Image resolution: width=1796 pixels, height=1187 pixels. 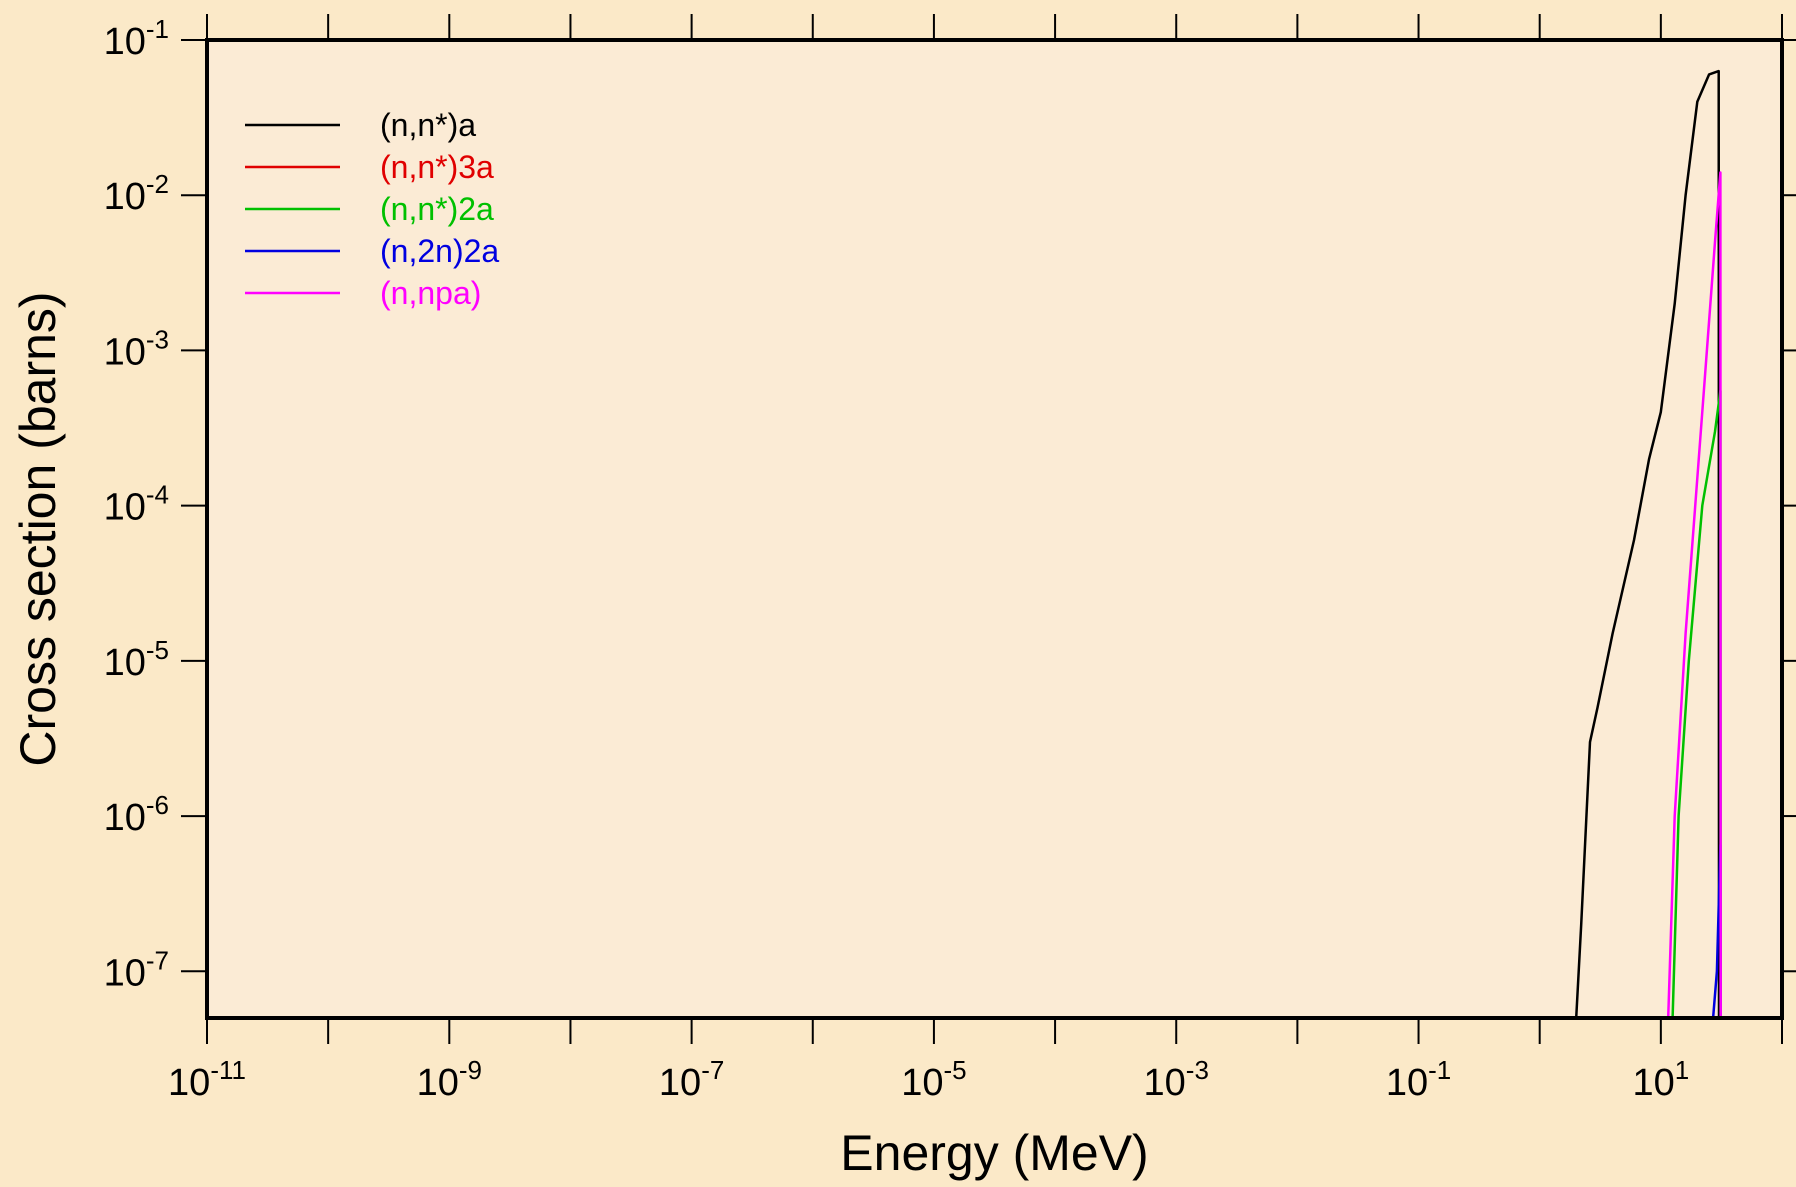 I want to click on x-tick-label: 10⁻¹, so click(x=1418, y=1079).